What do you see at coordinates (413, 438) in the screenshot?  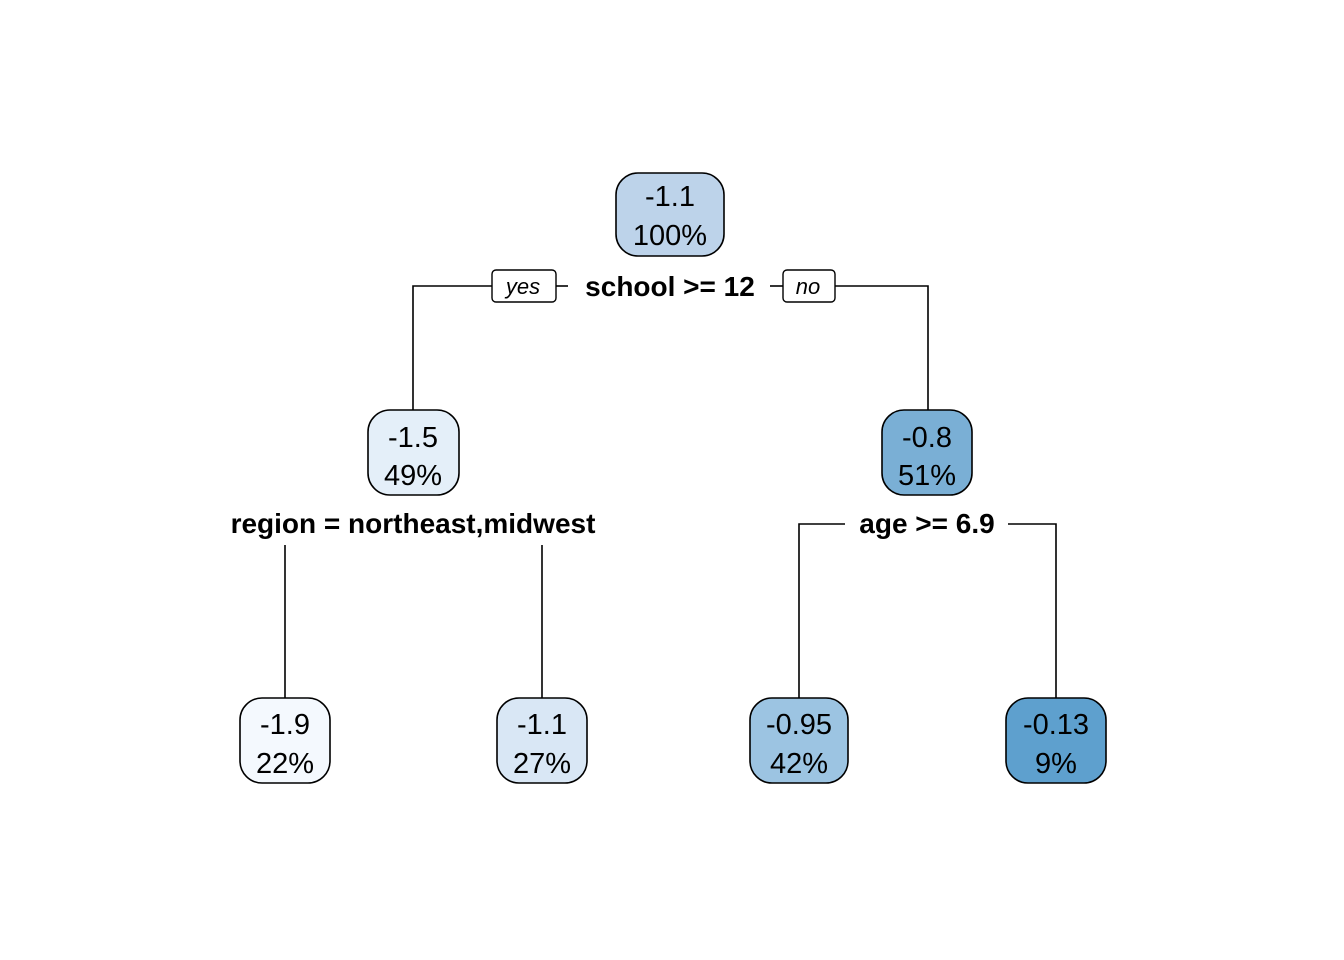 I see `node-left-value: -1.5` at bounding box center [413, 438].